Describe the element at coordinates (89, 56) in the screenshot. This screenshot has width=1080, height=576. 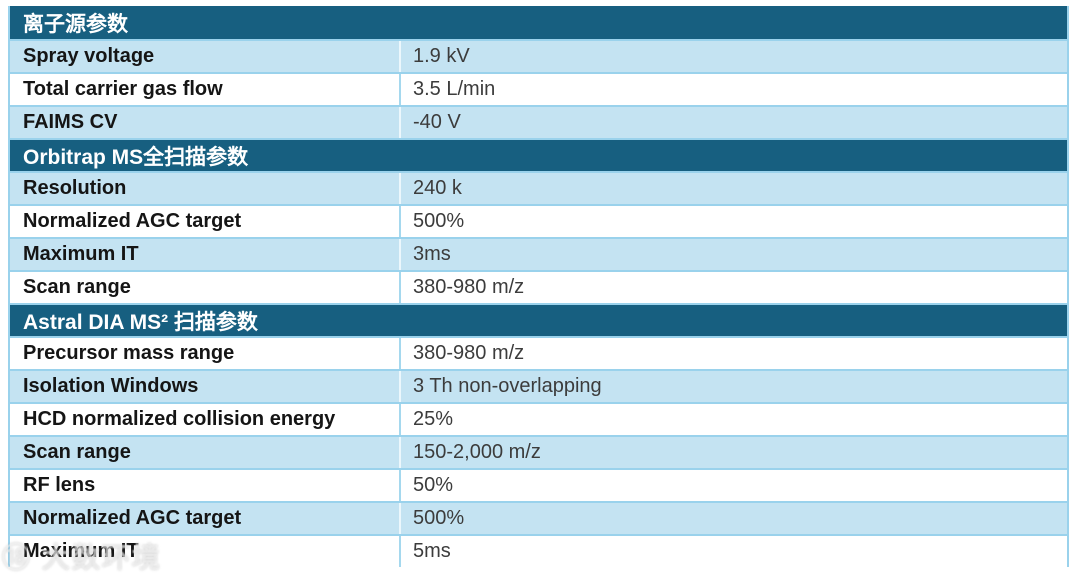
I see `param-label: Spray voltage` at that location.